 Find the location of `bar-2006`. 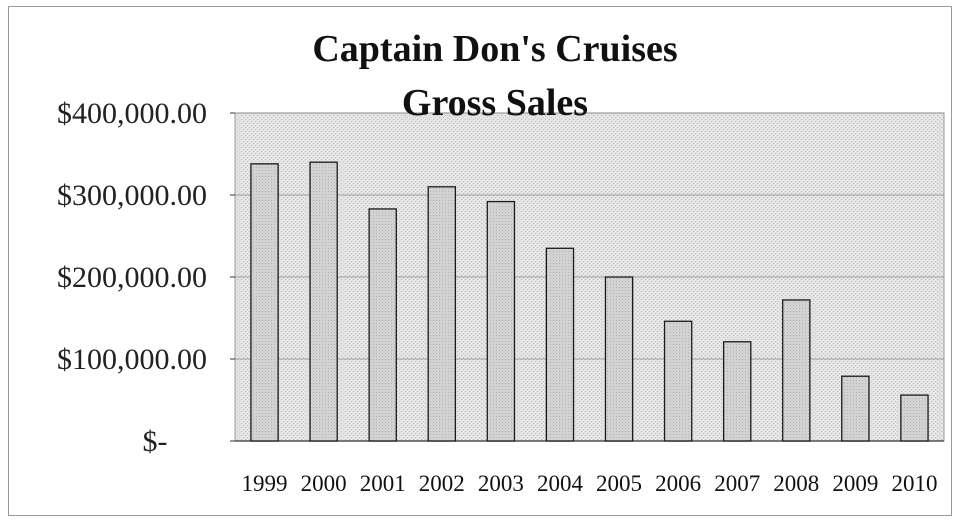

bar-2006 is located at coordinates (678, 381).